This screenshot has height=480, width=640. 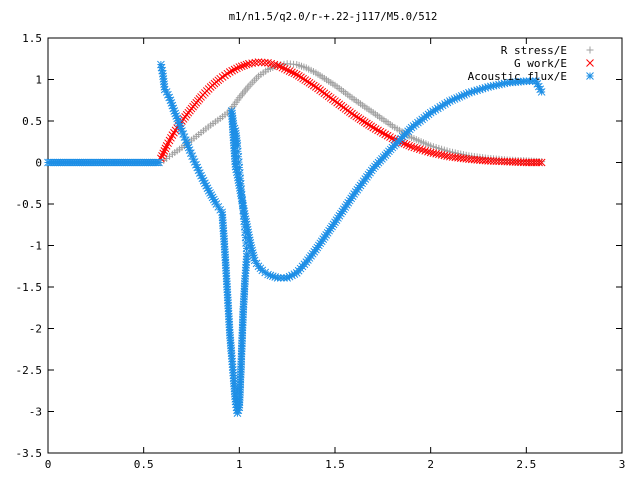 I want to click on legend-label: R stress/E, so click(x=534, y=50).